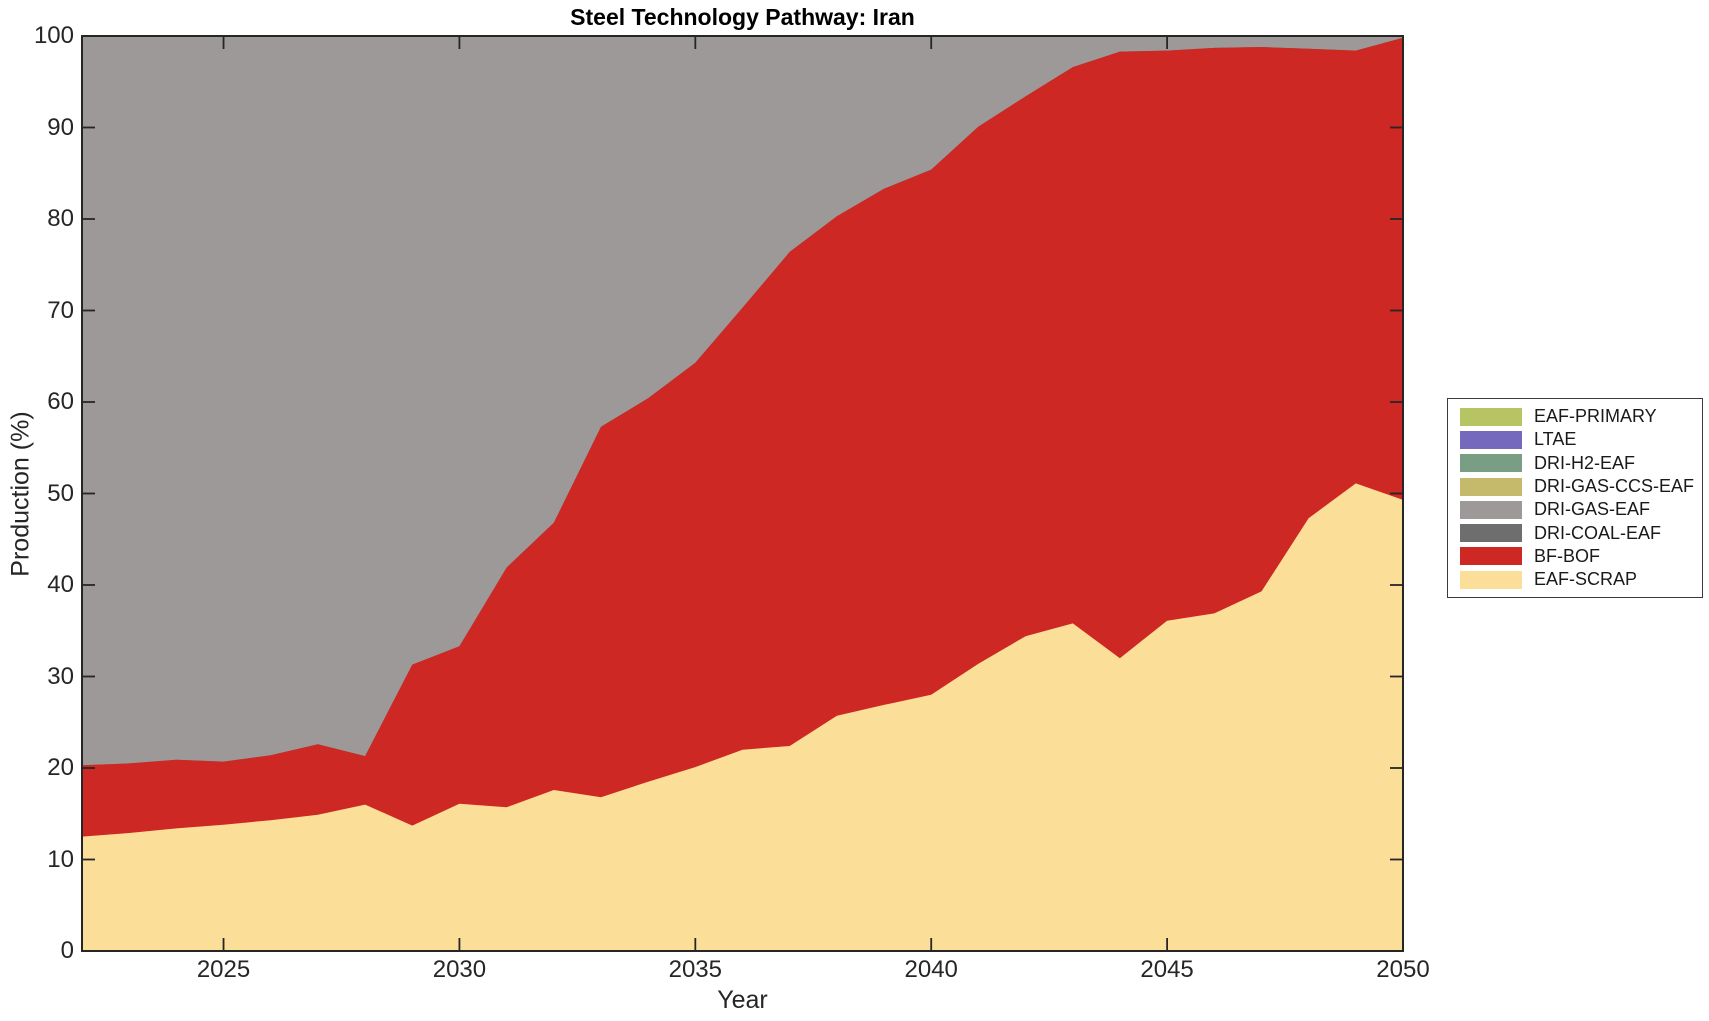 This screenshot has height=1021, width=1709. I want to click on y-tick-label: 20, so click(60, 767).